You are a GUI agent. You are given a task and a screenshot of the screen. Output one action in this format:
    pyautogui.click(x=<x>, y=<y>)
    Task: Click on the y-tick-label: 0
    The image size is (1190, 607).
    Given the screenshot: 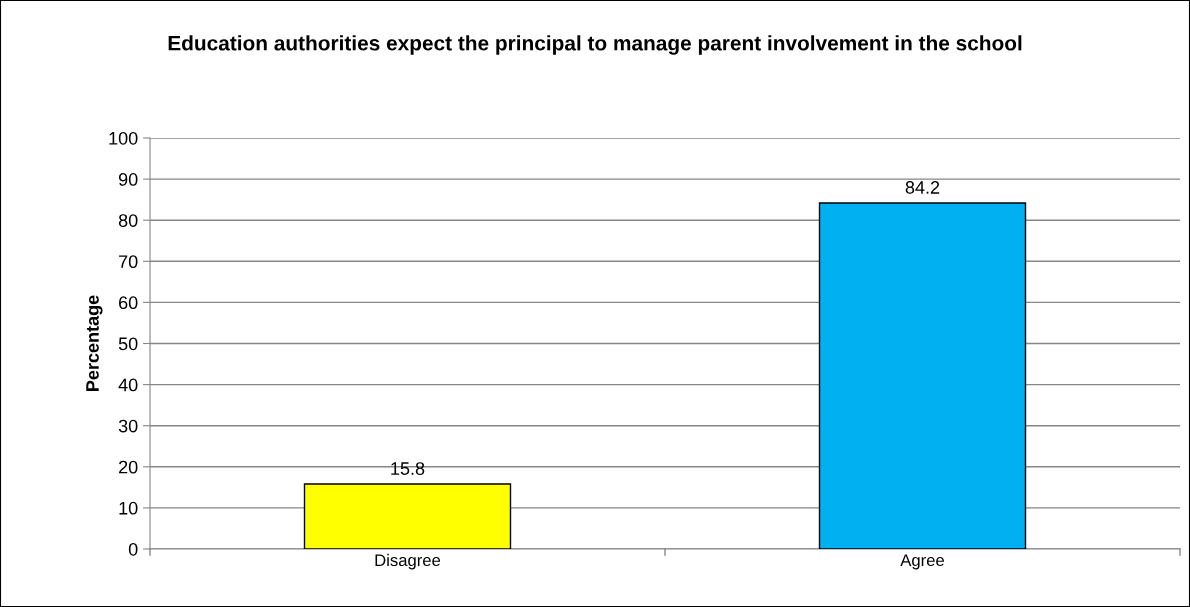 What is the action you would take?
    pyautogui.click(x=133, y=549)
    